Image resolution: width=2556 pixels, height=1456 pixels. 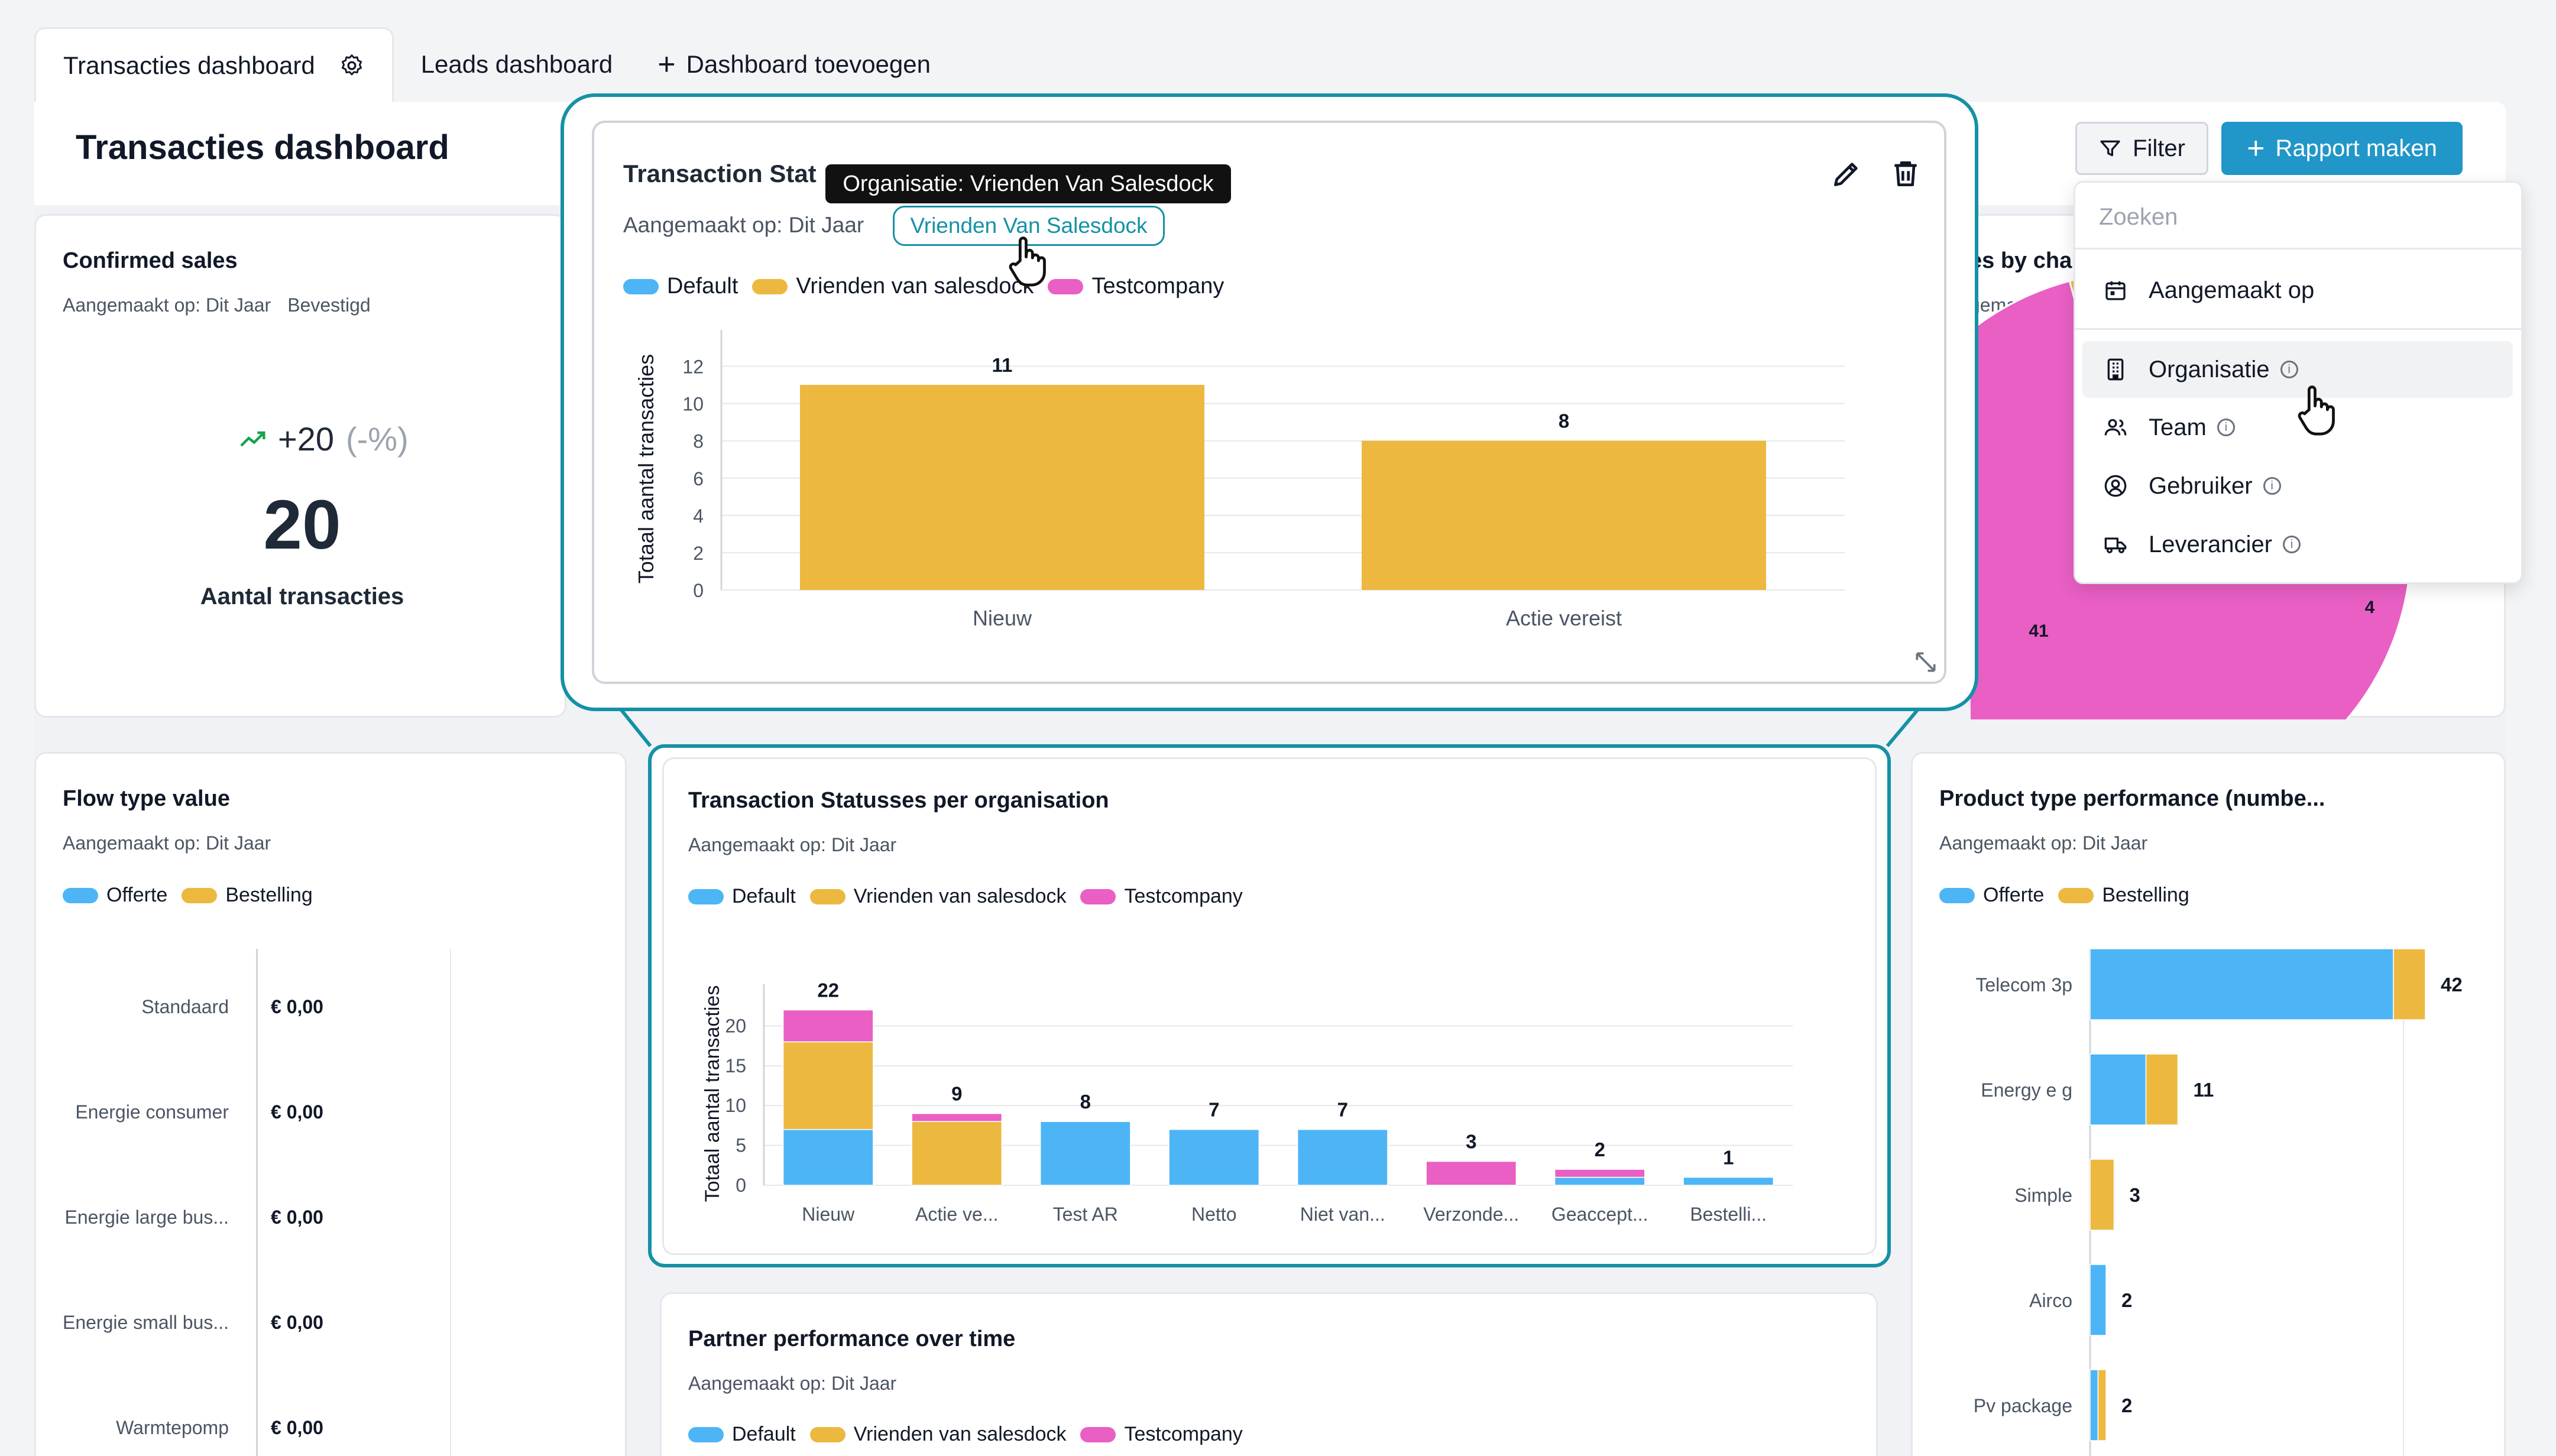 What do you see at coordinates (2038, 631) in the screenshot?
I see `data-label: 41` at bounding box center [2038, 631].